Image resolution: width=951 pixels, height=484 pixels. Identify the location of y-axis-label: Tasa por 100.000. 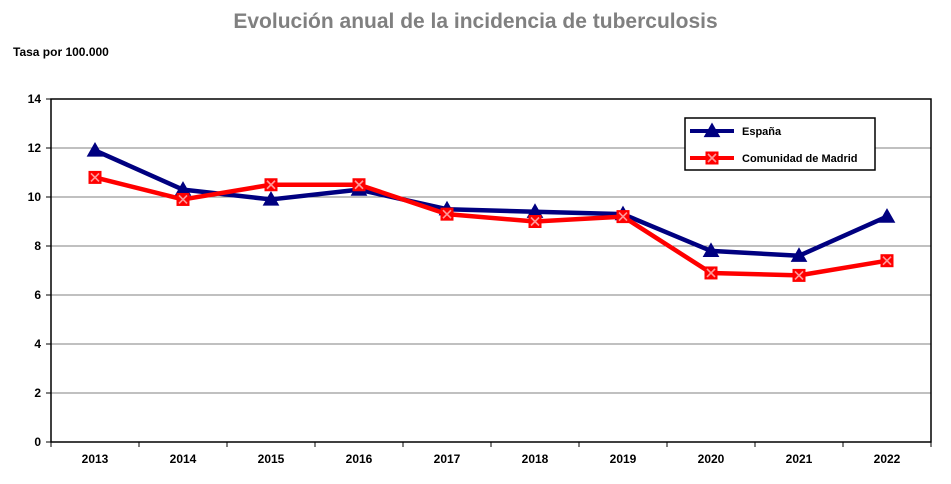
(61, 52).